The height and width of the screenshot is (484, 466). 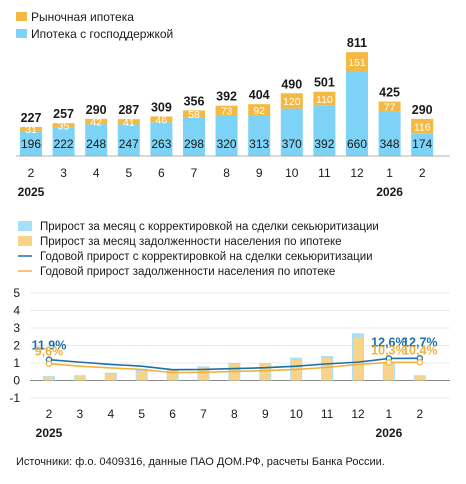 I want to click on legend-label-market: Рыночная ипотека, so click(x=82, y=17).